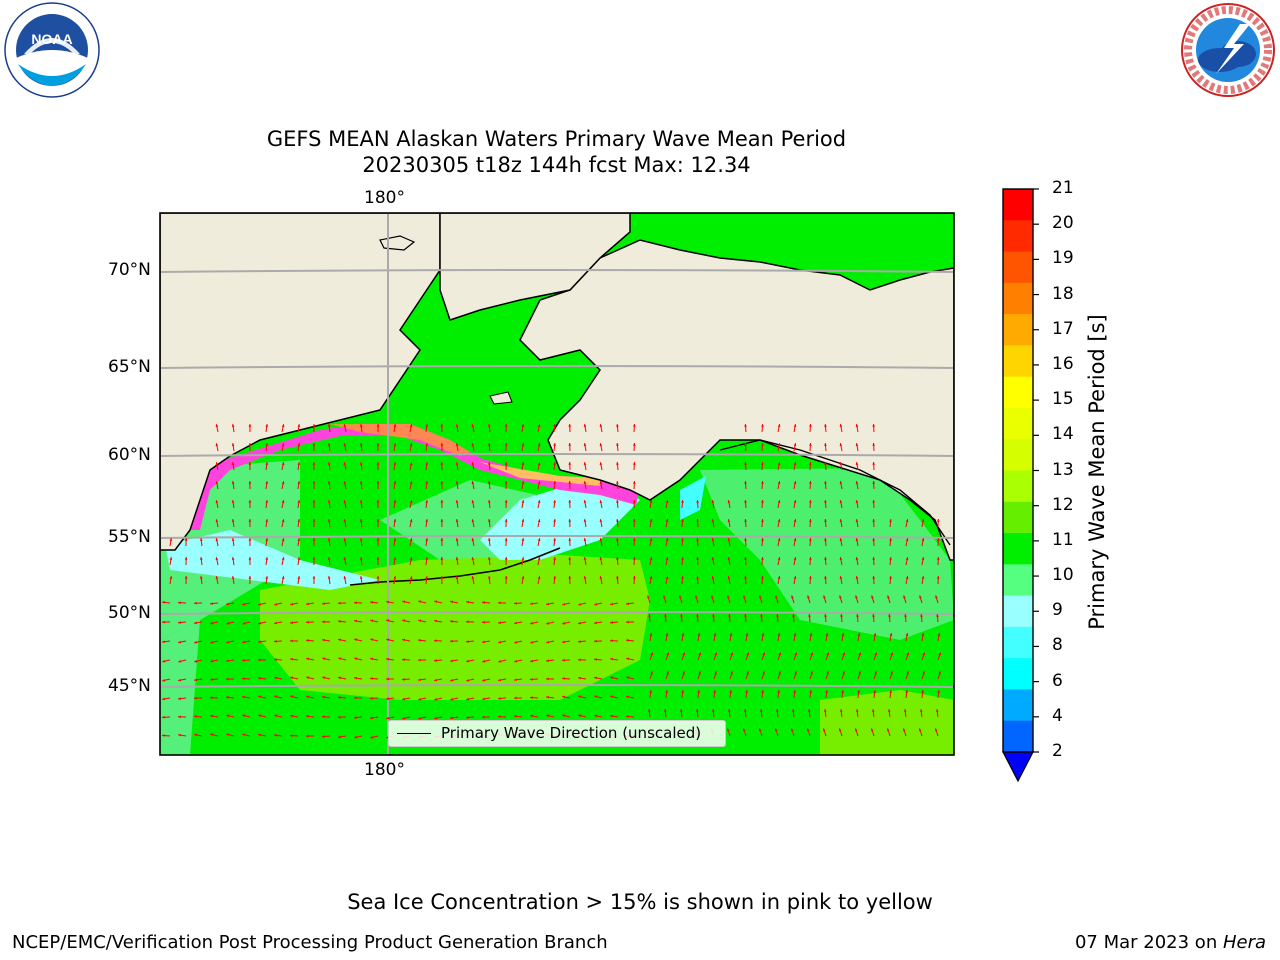 The height and width of the screenshot is (960, 1280). I want to click on colorbar-segment, so click(1018, 736).